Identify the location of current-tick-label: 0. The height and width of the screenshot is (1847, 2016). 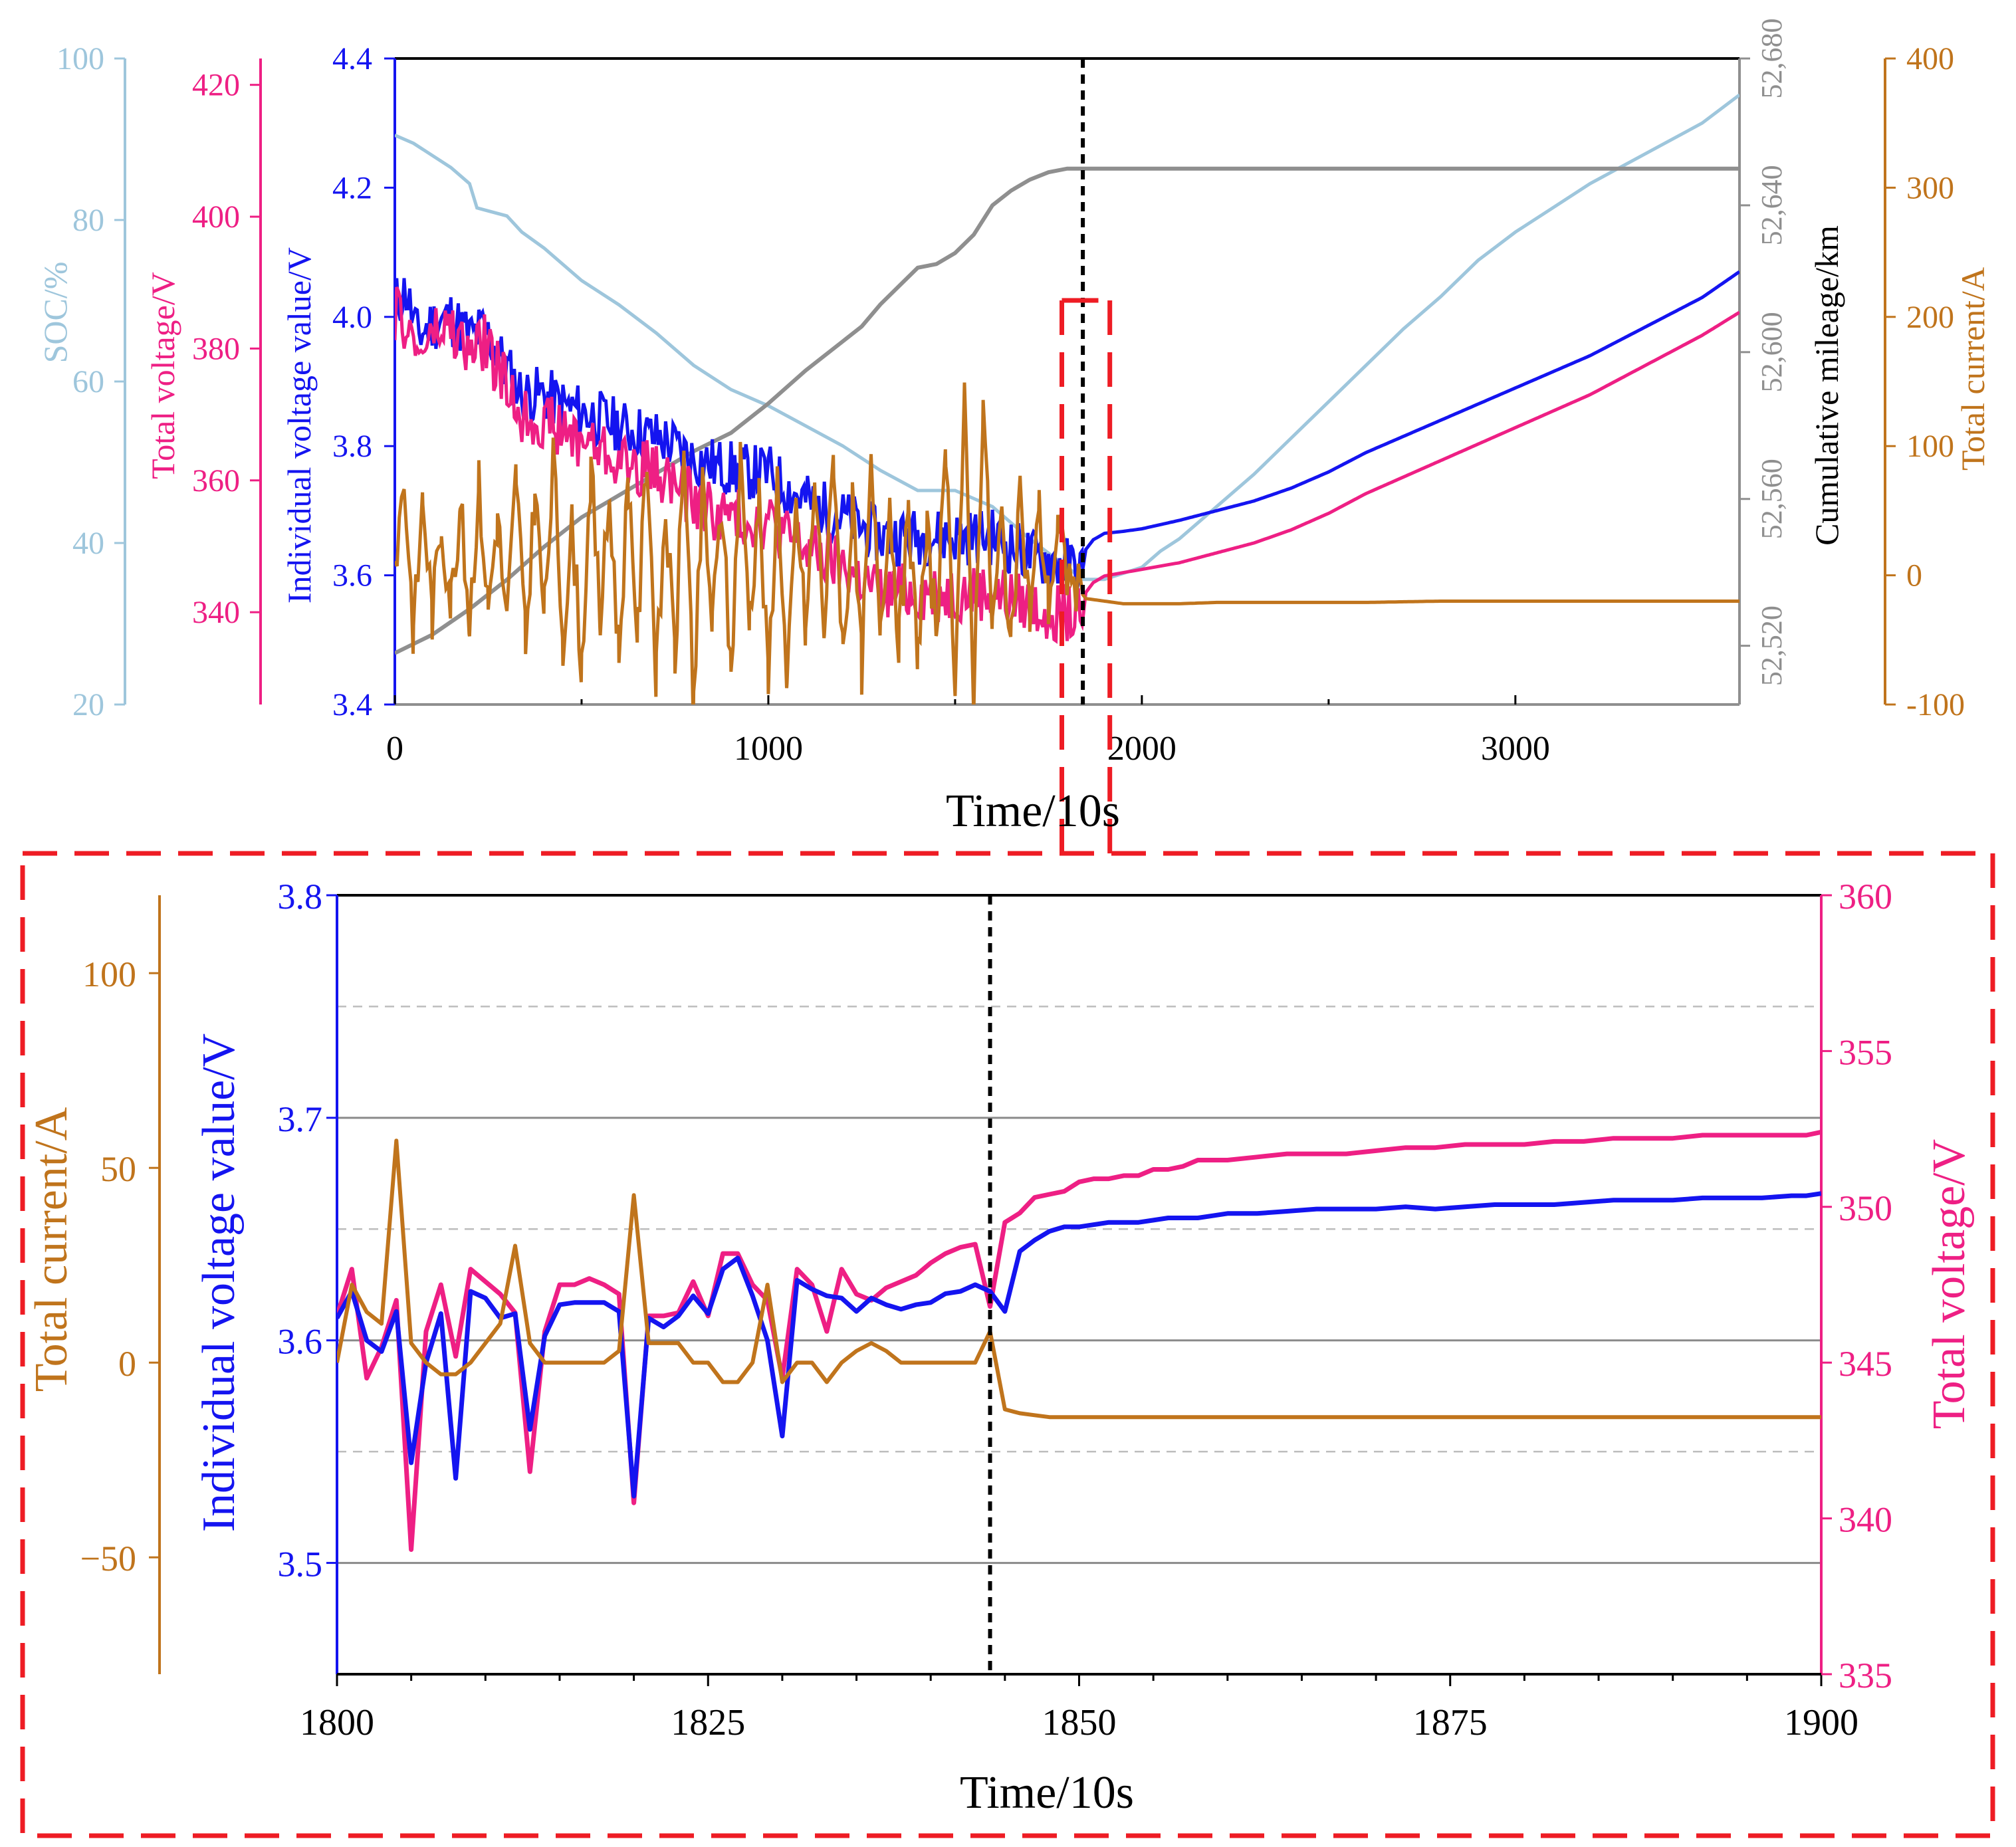
(1914, 576).